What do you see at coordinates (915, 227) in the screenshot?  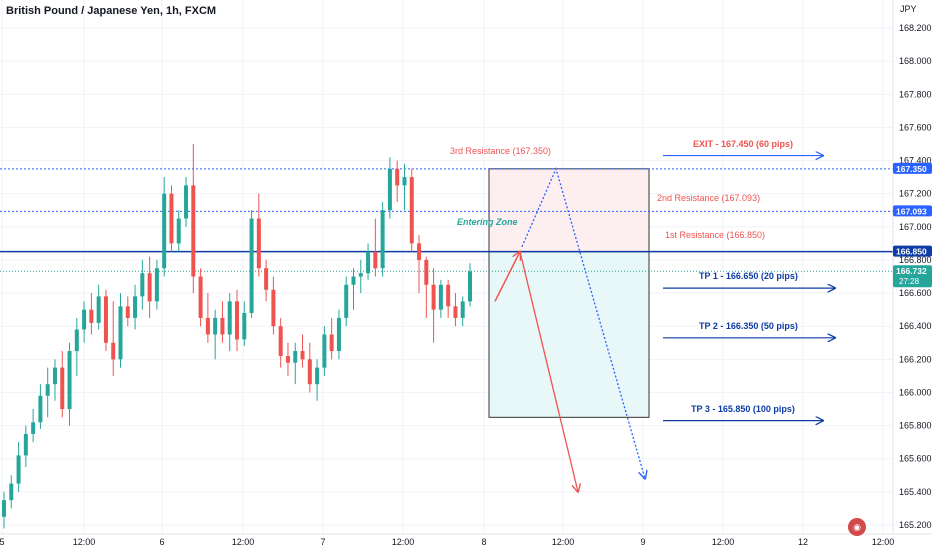 I see `price-tick-label: 167.000` at bounding box center [915, 227].